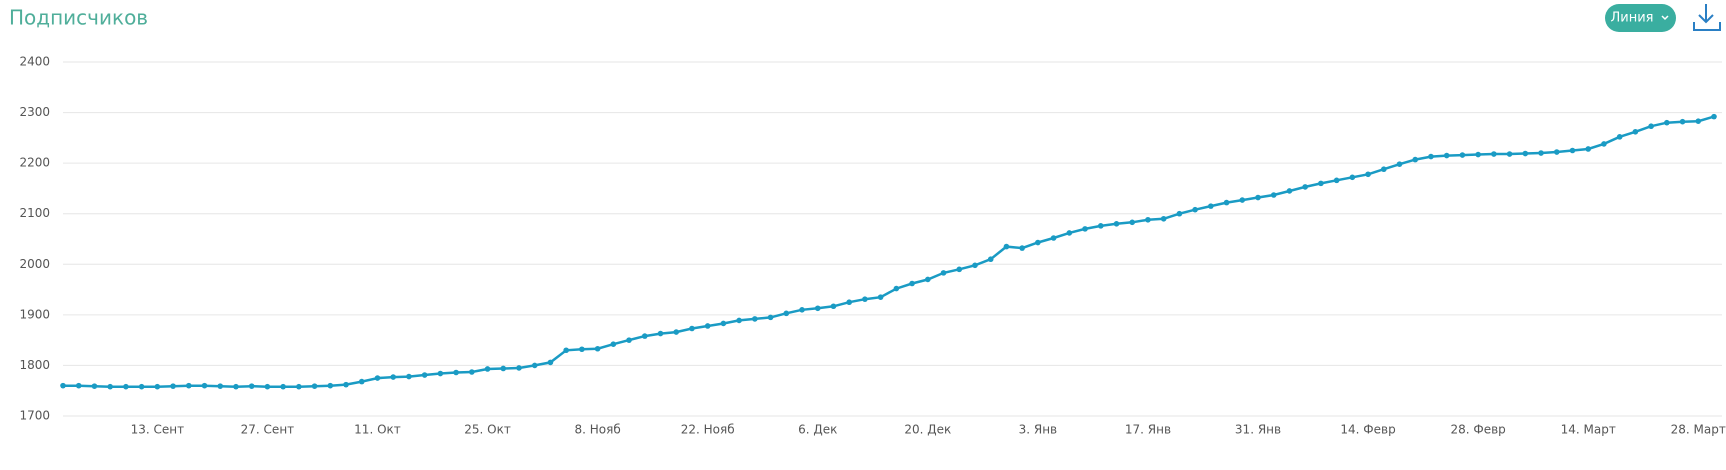 The image size is (1726, 470). What do you see at coordinates (1367, 430) in the screenshot?
I see `x-tick-label: 14. Февр` at bounding box center [1367, 430].